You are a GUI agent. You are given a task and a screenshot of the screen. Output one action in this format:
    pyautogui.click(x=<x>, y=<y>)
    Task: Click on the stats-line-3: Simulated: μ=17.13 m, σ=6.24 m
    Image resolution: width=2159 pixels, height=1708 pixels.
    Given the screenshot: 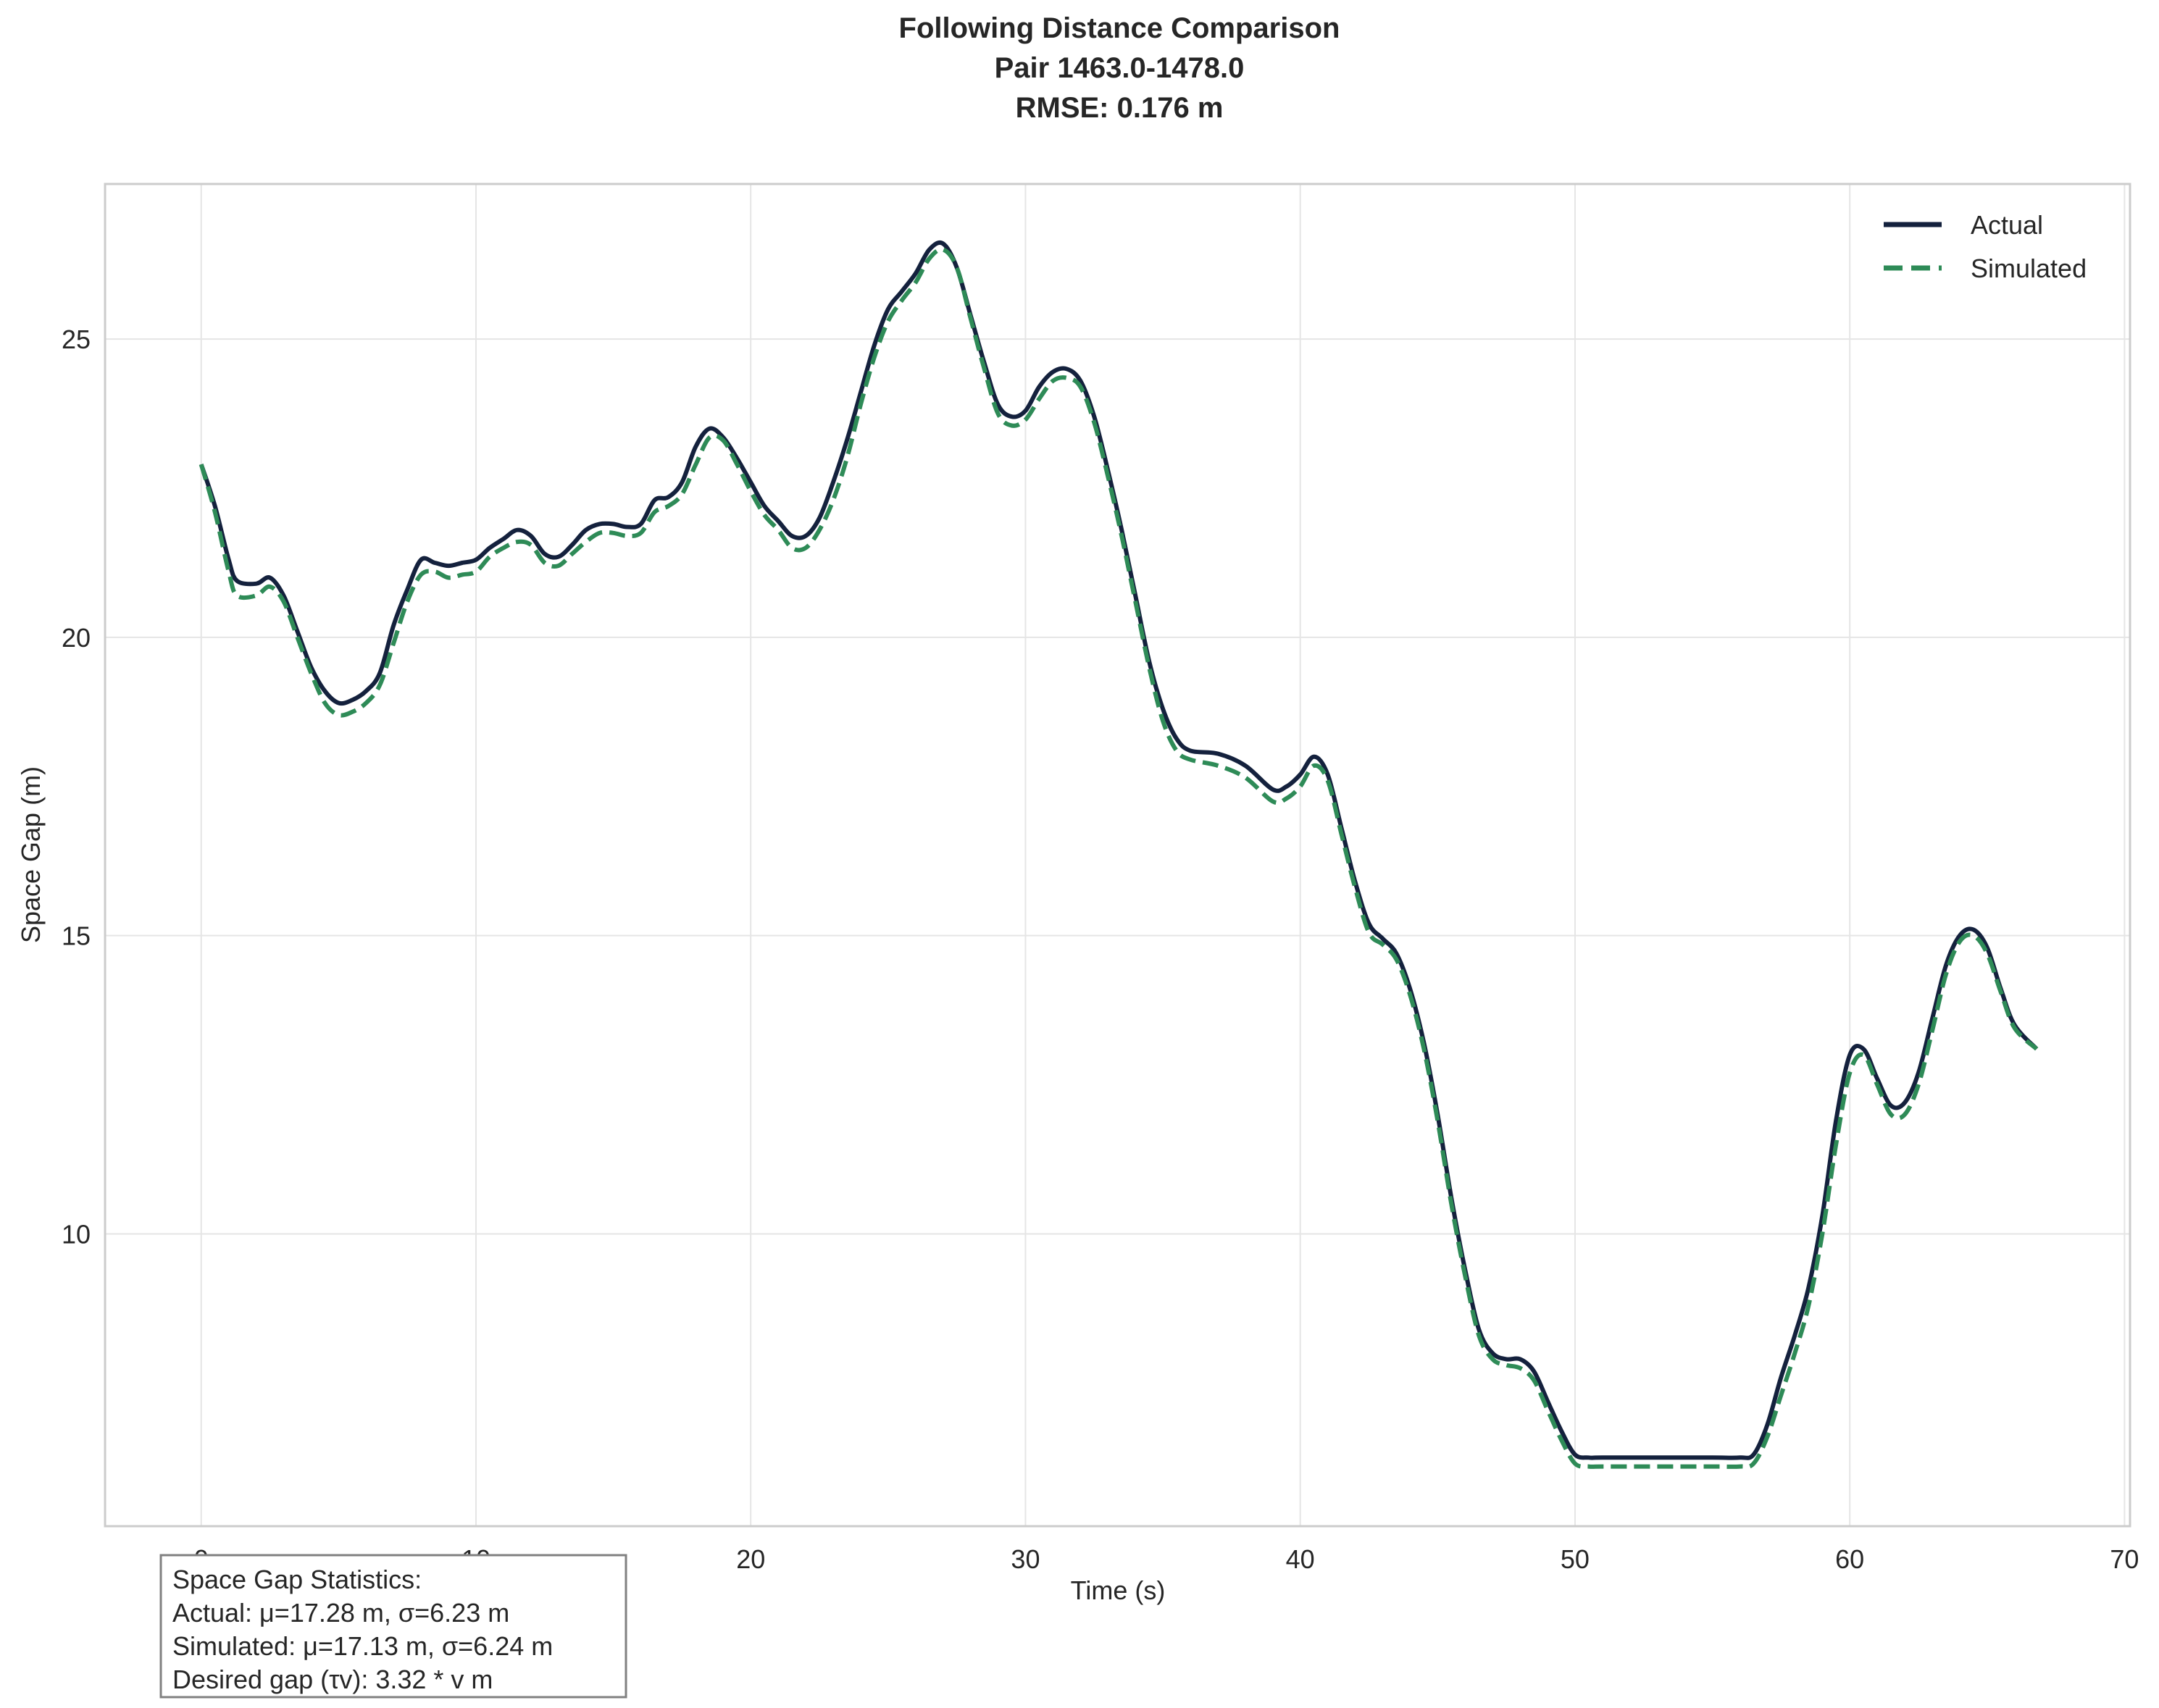 What is the action you would take?
    pyautogui.click(x=362, y=1646)
    